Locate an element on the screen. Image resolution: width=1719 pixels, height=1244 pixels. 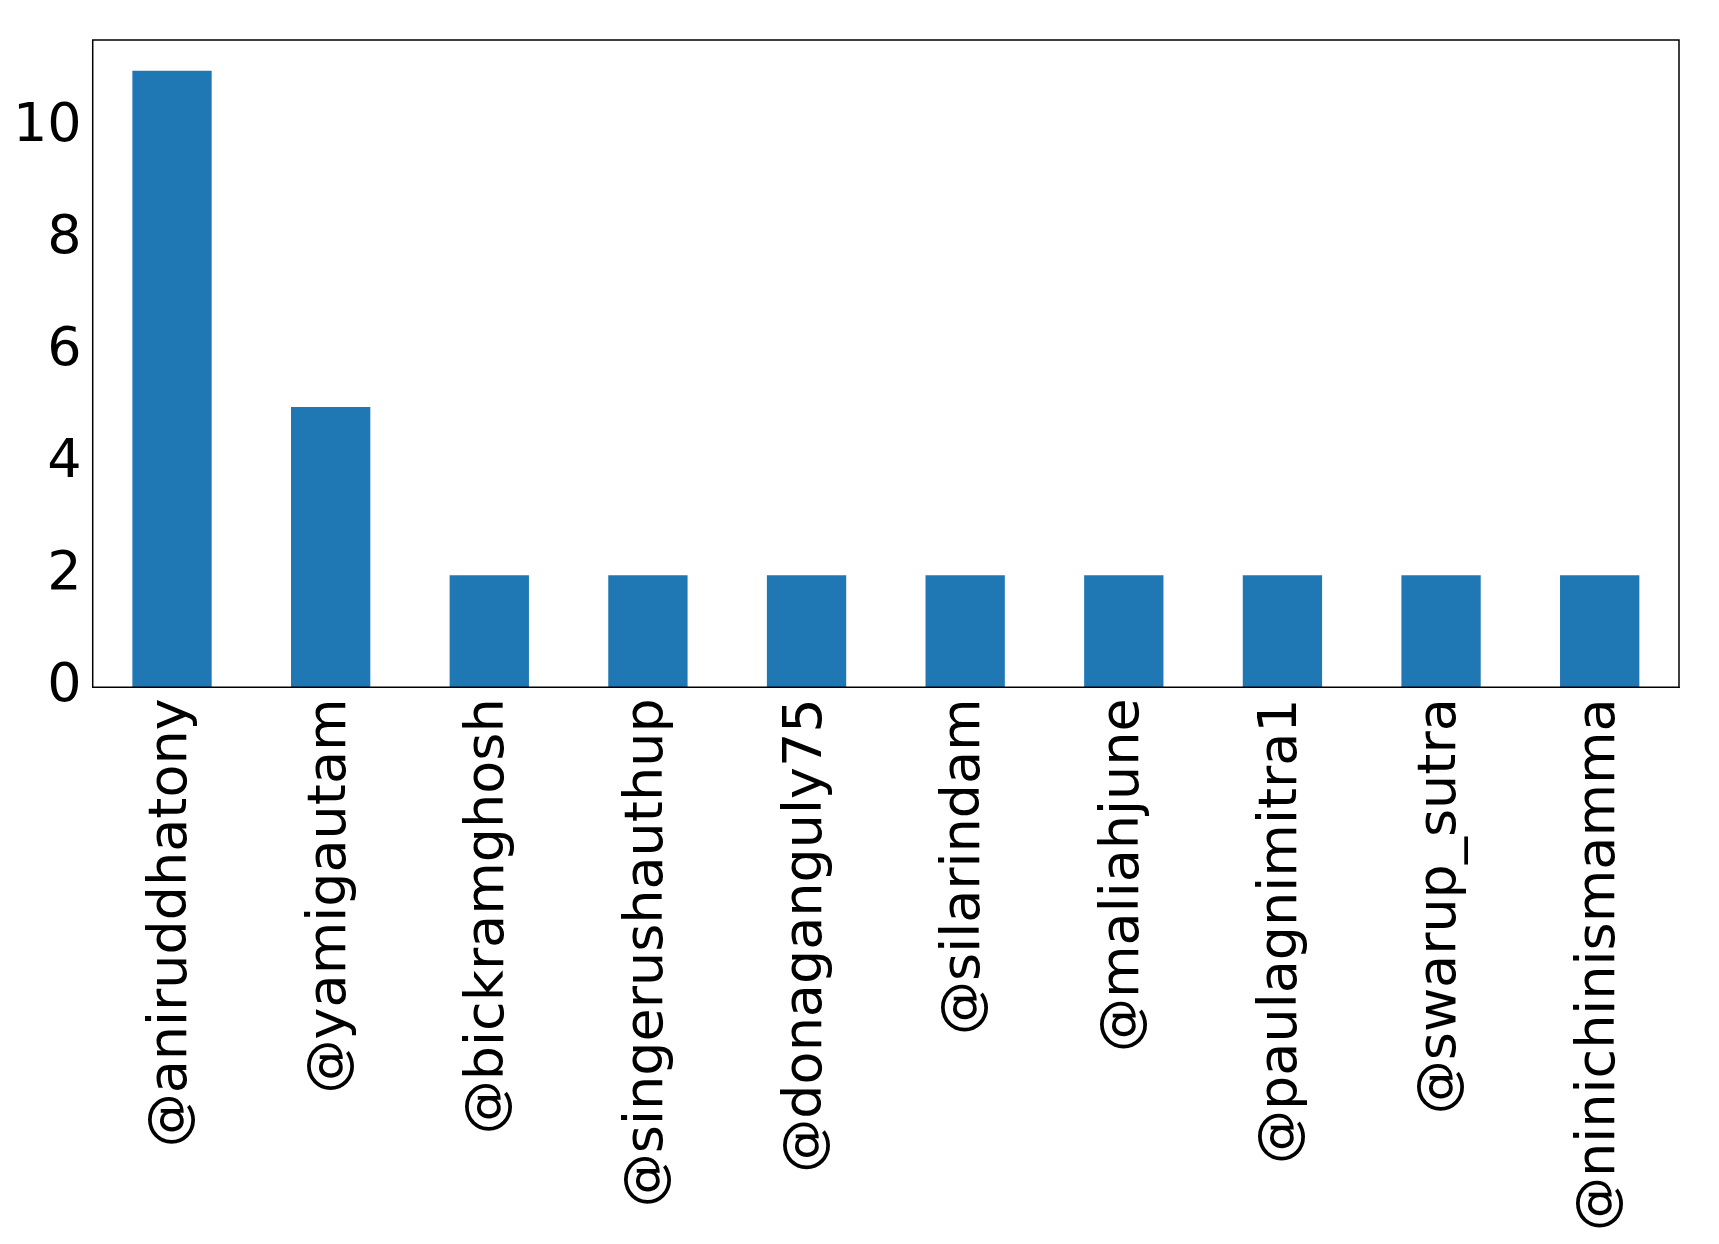
y-tick-label: 2 is located at coordinates (64, 571).